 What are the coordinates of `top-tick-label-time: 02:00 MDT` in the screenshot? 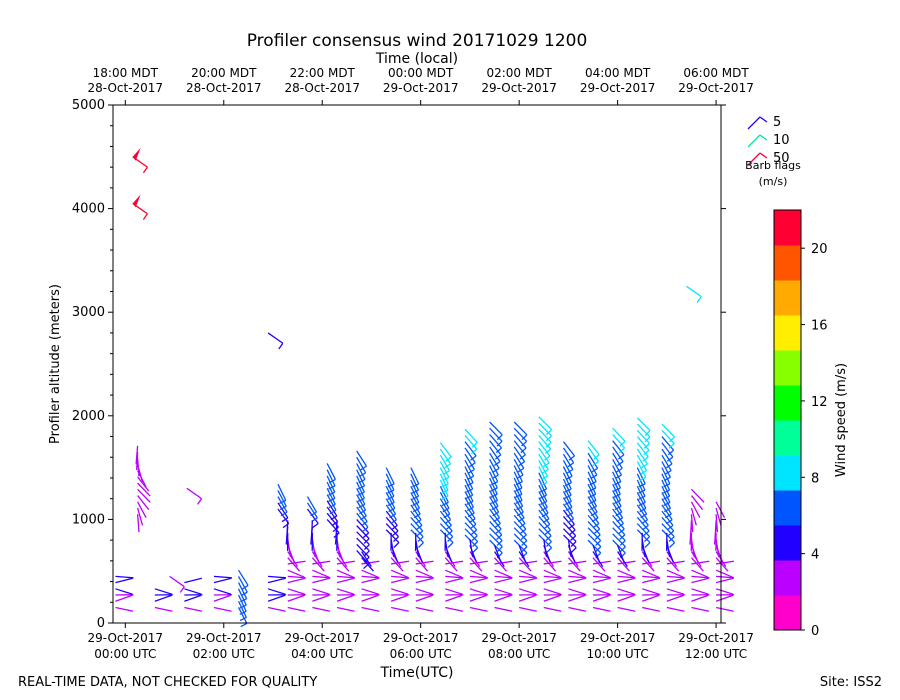 It's located at (519, 73).